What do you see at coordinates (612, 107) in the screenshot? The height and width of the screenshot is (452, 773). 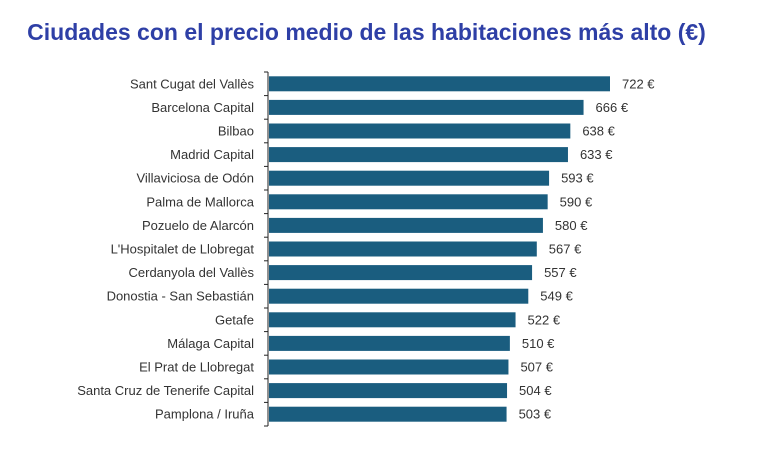 I see `data-label: 666 €` at bounding box center [612, 107].